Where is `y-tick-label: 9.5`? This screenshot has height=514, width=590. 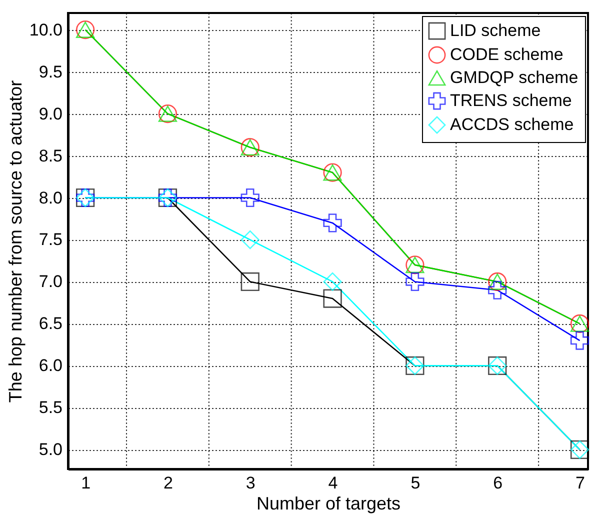 y-tick-label: 9.5 is located at coordinates (50, 72).